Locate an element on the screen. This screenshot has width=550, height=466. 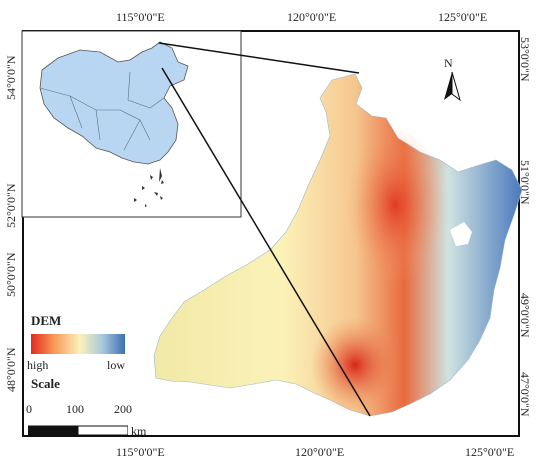
inset-hainan-shape is located at coordinates (160, 175).